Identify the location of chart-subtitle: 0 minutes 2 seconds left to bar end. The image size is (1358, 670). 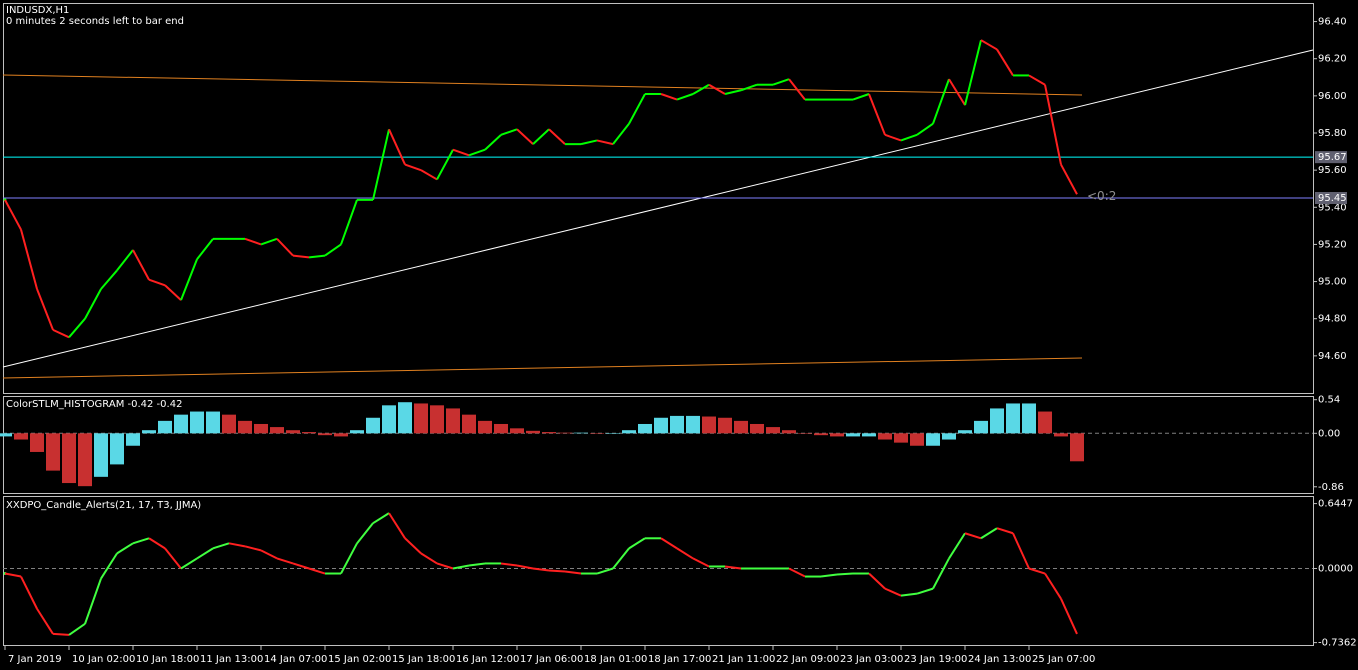
(95, 21).